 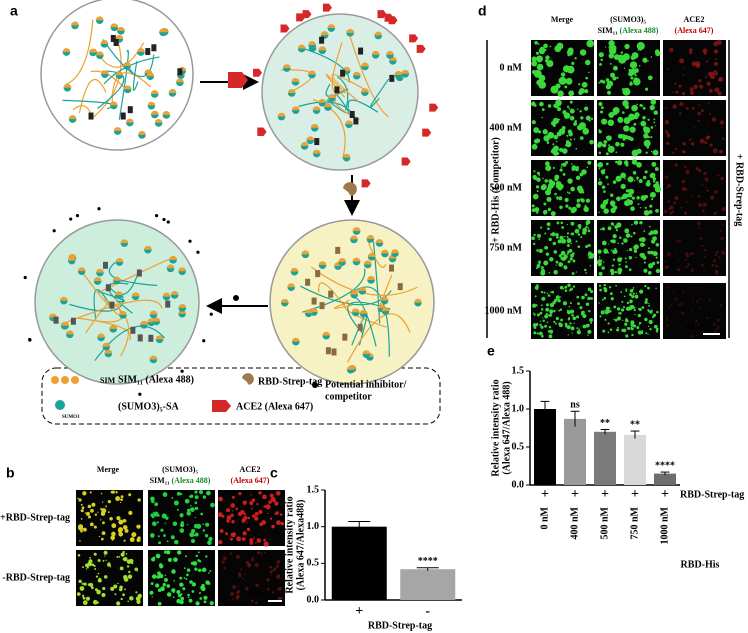 I want to click on droplet, so click(x=117, y=75).